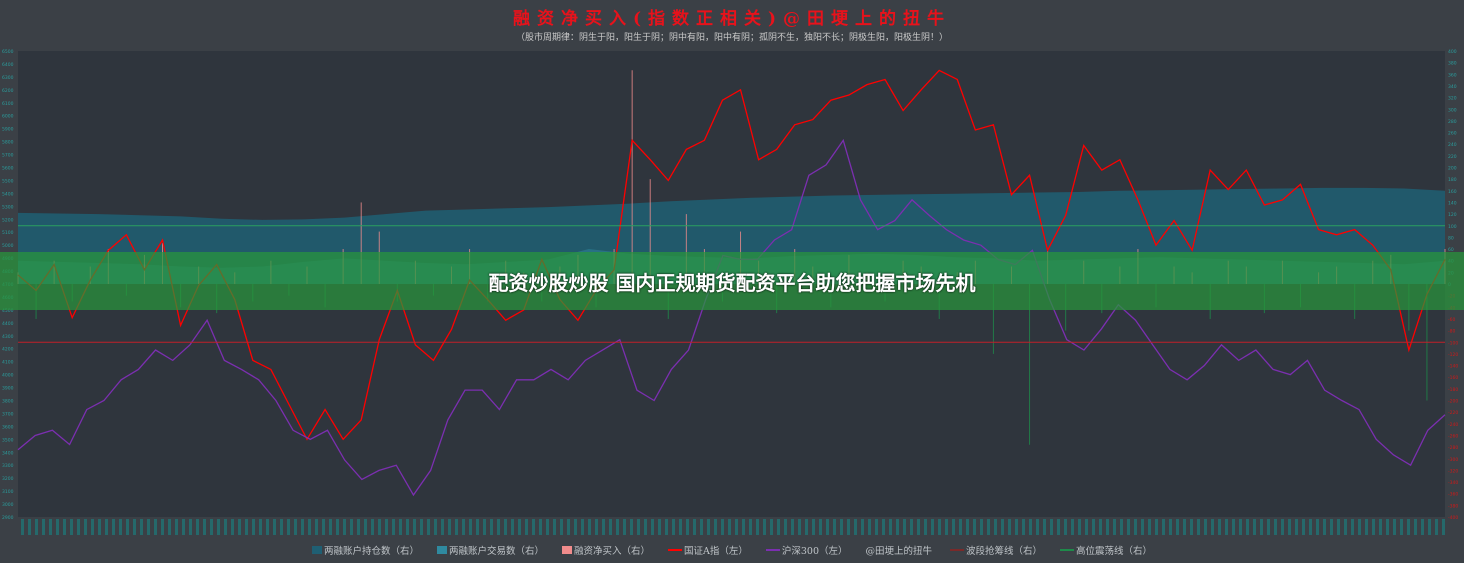  Describe the element at coordinates (1452, 180) in the screenshot. I see `right-tick-label: 180` at that location.